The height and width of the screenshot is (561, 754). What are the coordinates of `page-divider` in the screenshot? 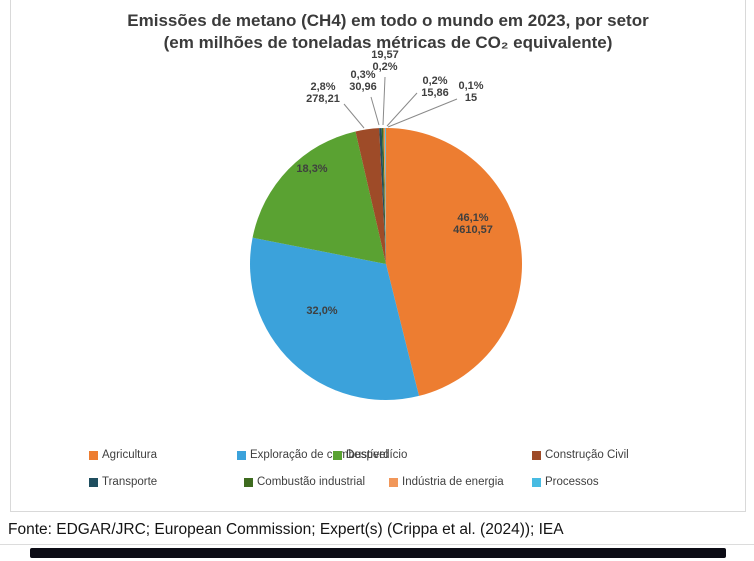 It's located at (377, 544).